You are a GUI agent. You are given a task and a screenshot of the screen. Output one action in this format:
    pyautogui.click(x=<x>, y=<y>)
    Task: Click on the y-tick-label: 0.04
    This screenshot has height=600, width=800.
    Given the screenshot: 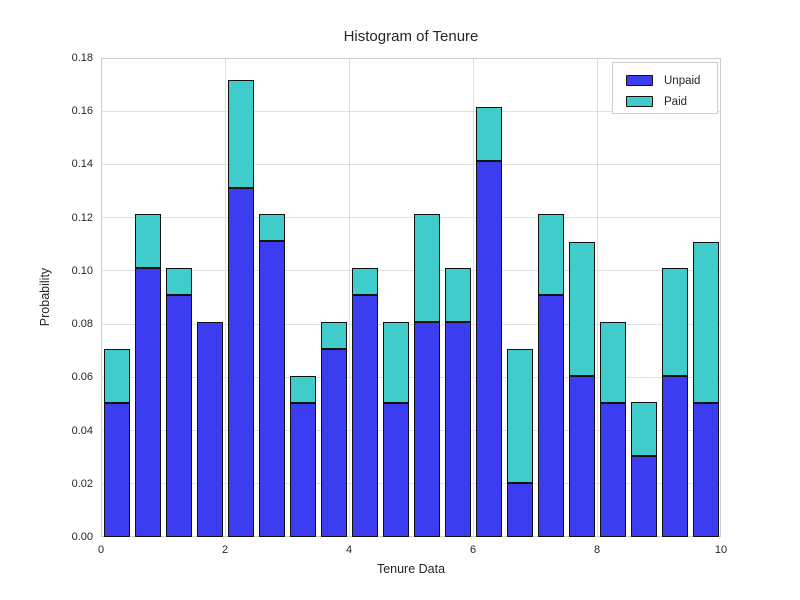 What is the action you would take?
    pyautogui.click(x=82, y=430)
    